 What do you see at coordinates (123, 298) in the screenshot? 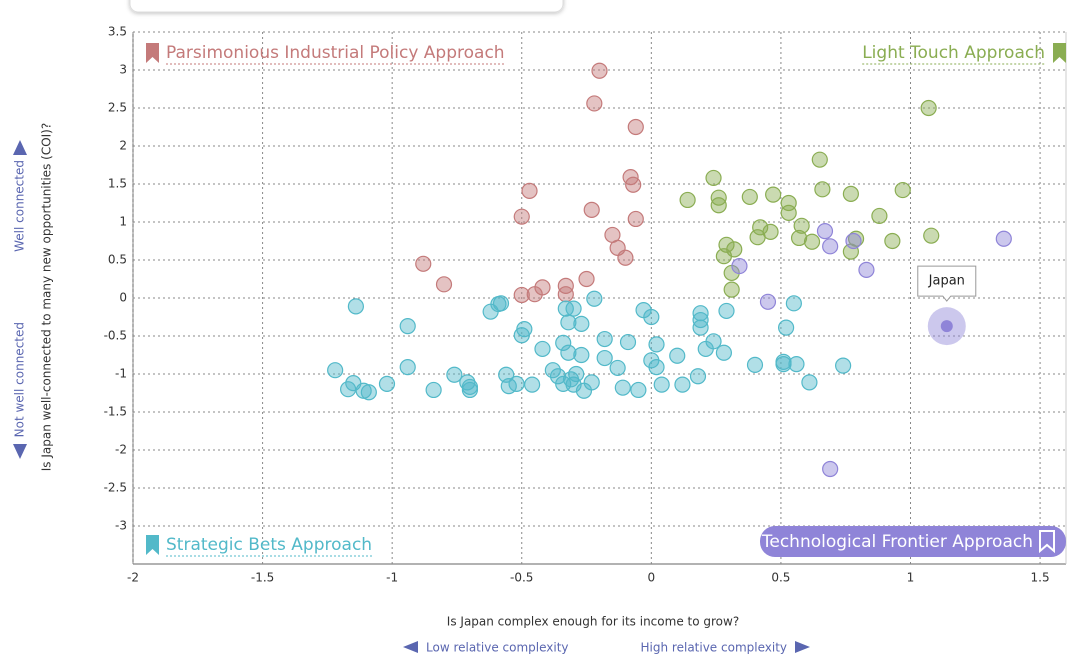
I see `y-tick-label: 0` at bounding box center [123, 298].